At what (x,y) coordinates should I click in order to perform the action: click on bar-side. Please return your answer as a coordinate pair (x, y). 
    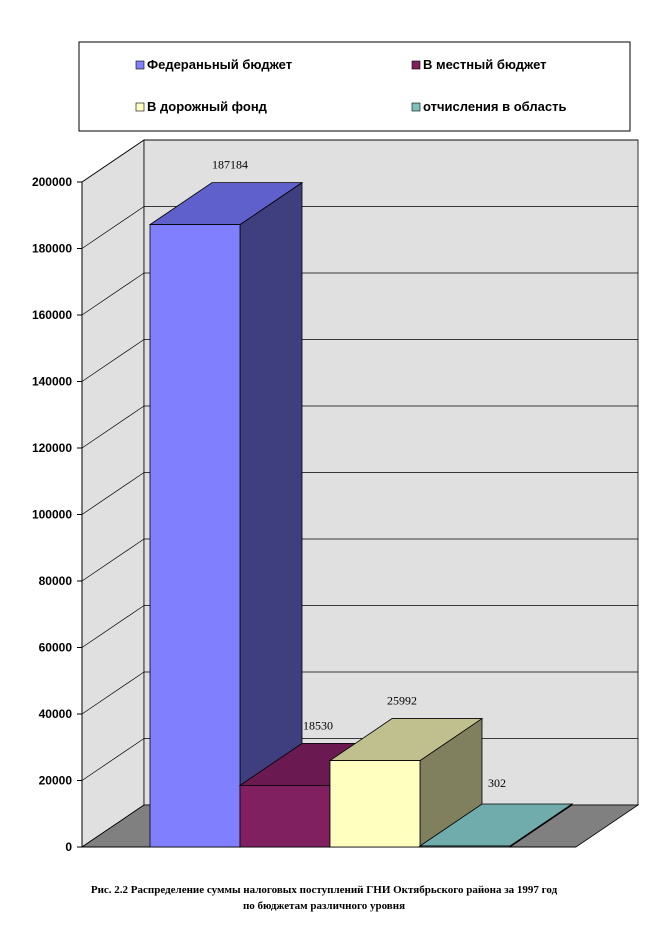
    Looking at the image, I should click on (271, 514).